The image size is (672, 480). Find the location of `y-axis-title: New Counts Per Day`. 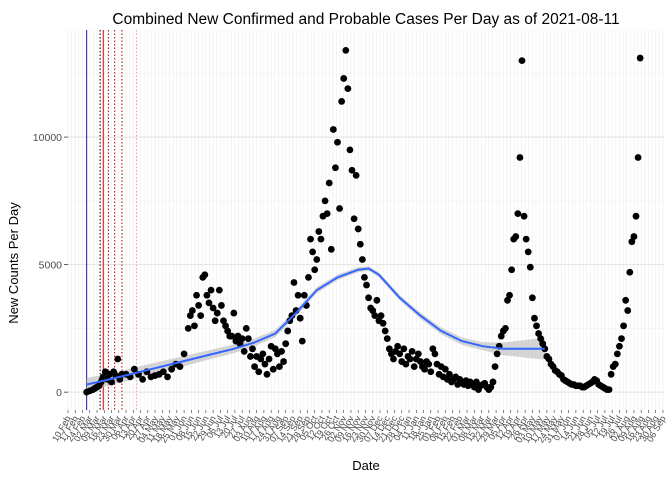

y-axis-title: New Counts Per Day is located at coordinates (13, 263).